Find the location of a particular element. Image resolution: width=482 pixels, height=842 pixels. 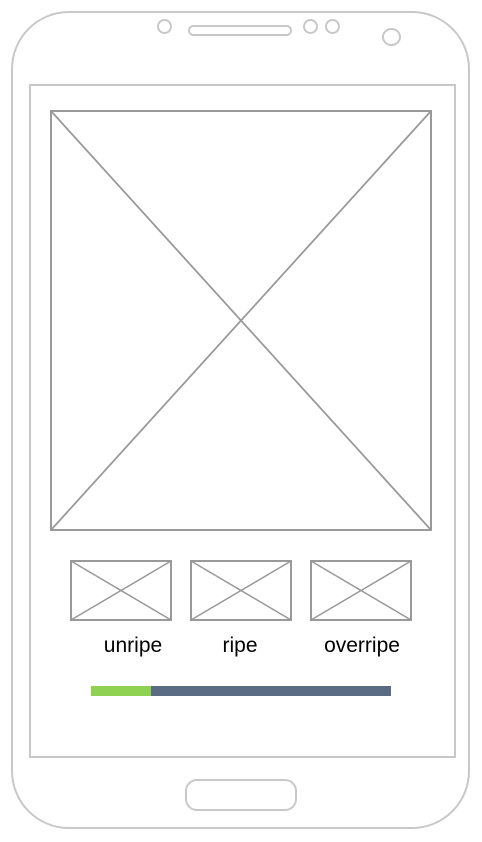

earpiece-speaker-icon is located at coordinates (240, 30).